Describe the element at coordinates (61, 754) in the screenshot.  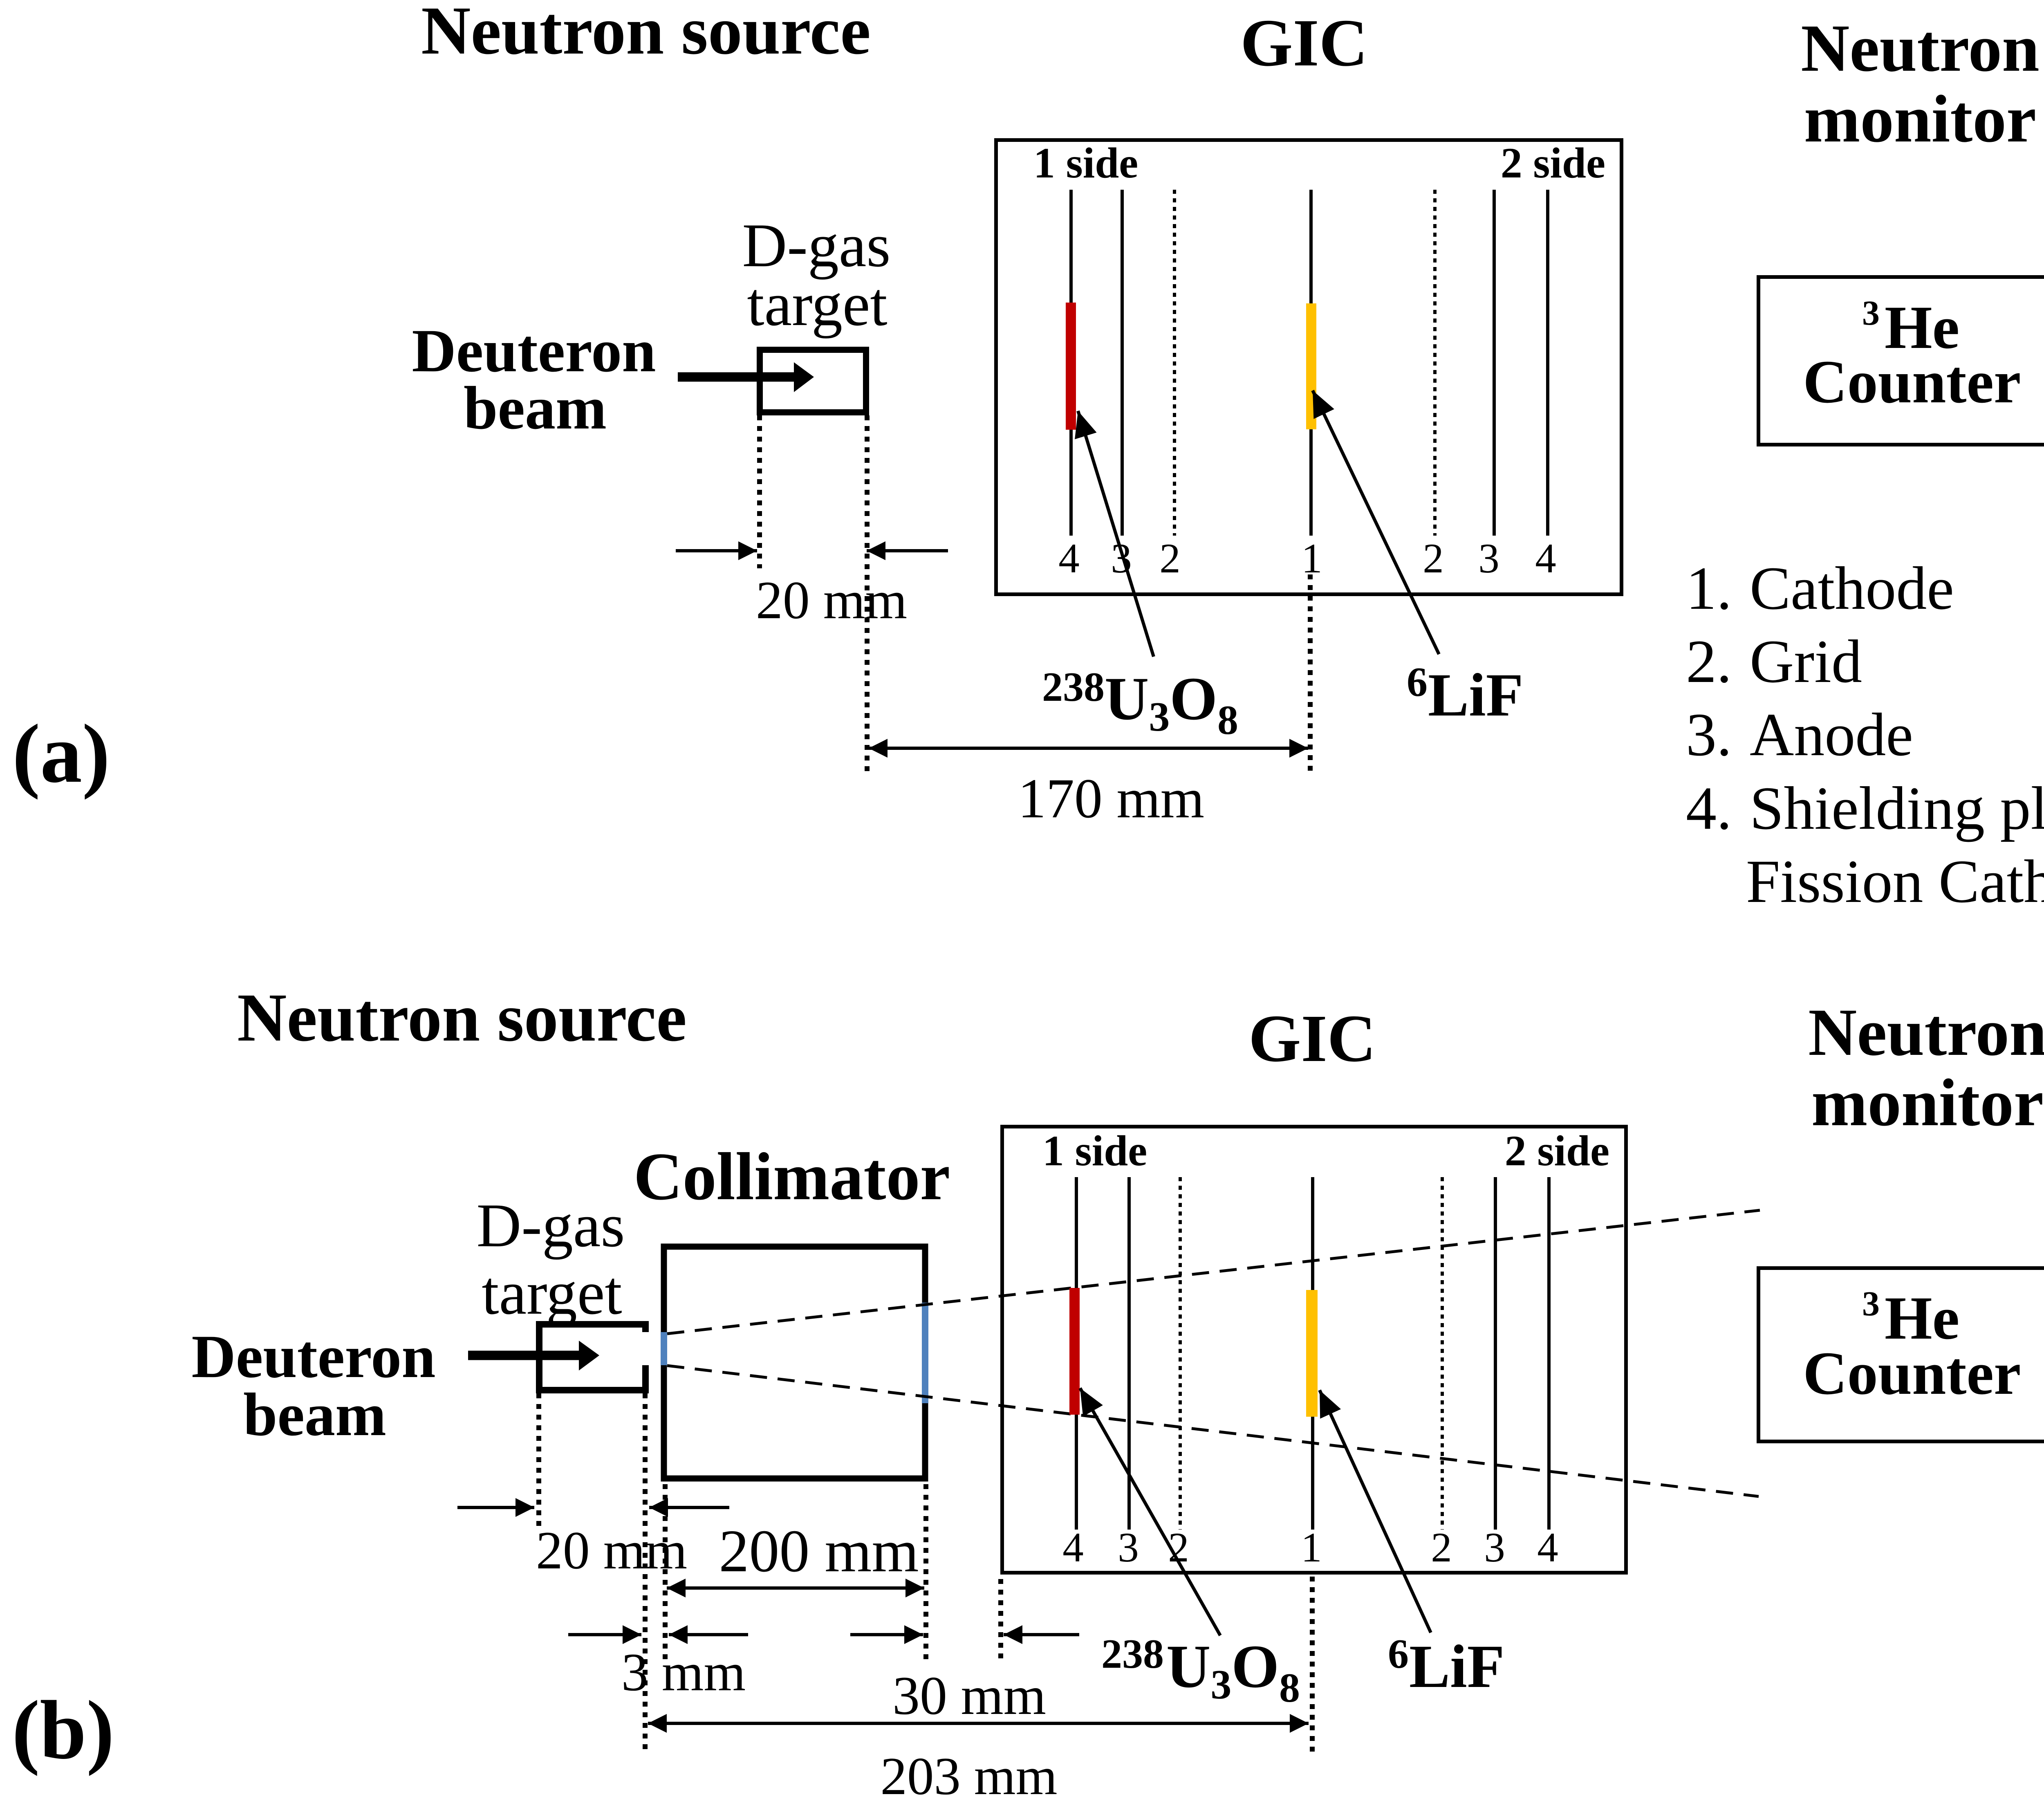
I see `svg-text: (a)` at that location.